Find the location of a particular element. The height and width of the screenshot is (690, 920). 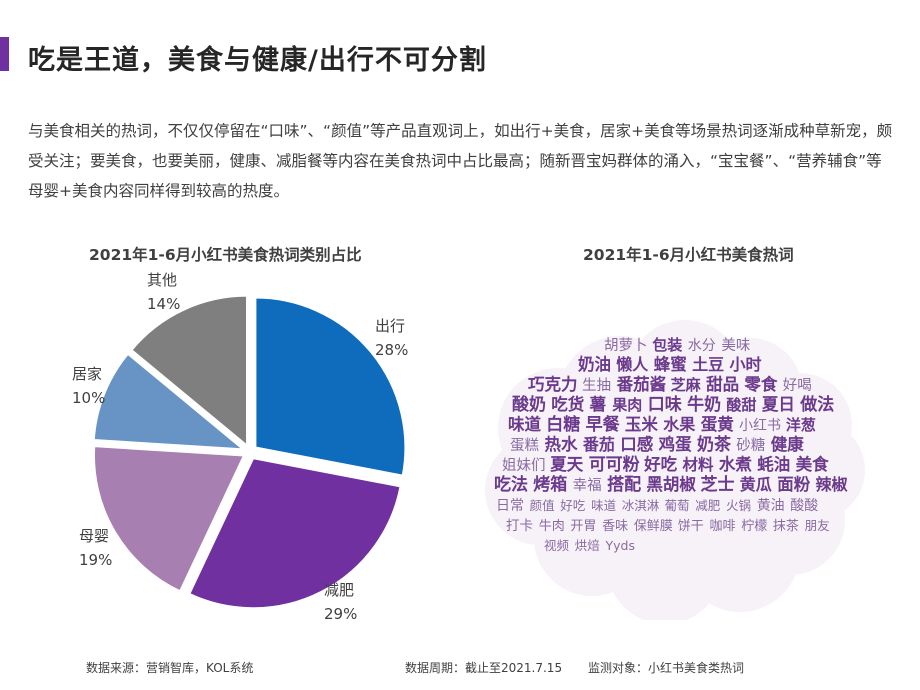

wordcloud-word: 小红书 is located at coordinates (760, 426).